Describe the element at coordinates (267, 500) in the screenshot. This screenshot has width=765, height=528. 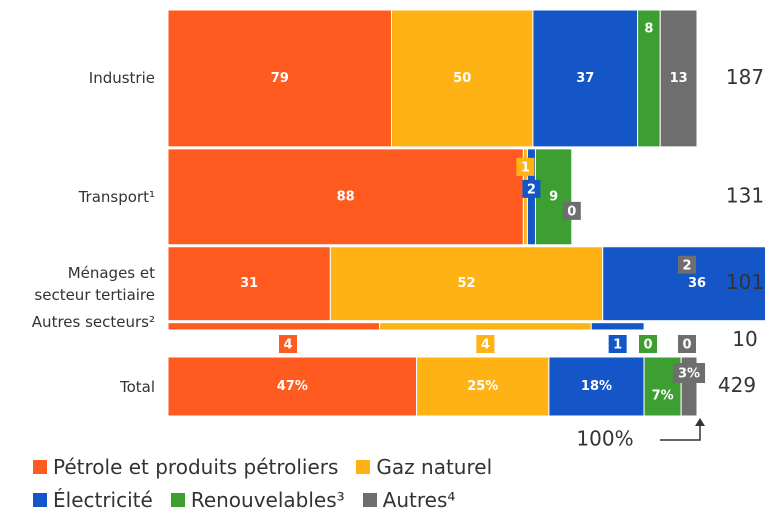
I see `legend-label: Renouvelables³` at that location.